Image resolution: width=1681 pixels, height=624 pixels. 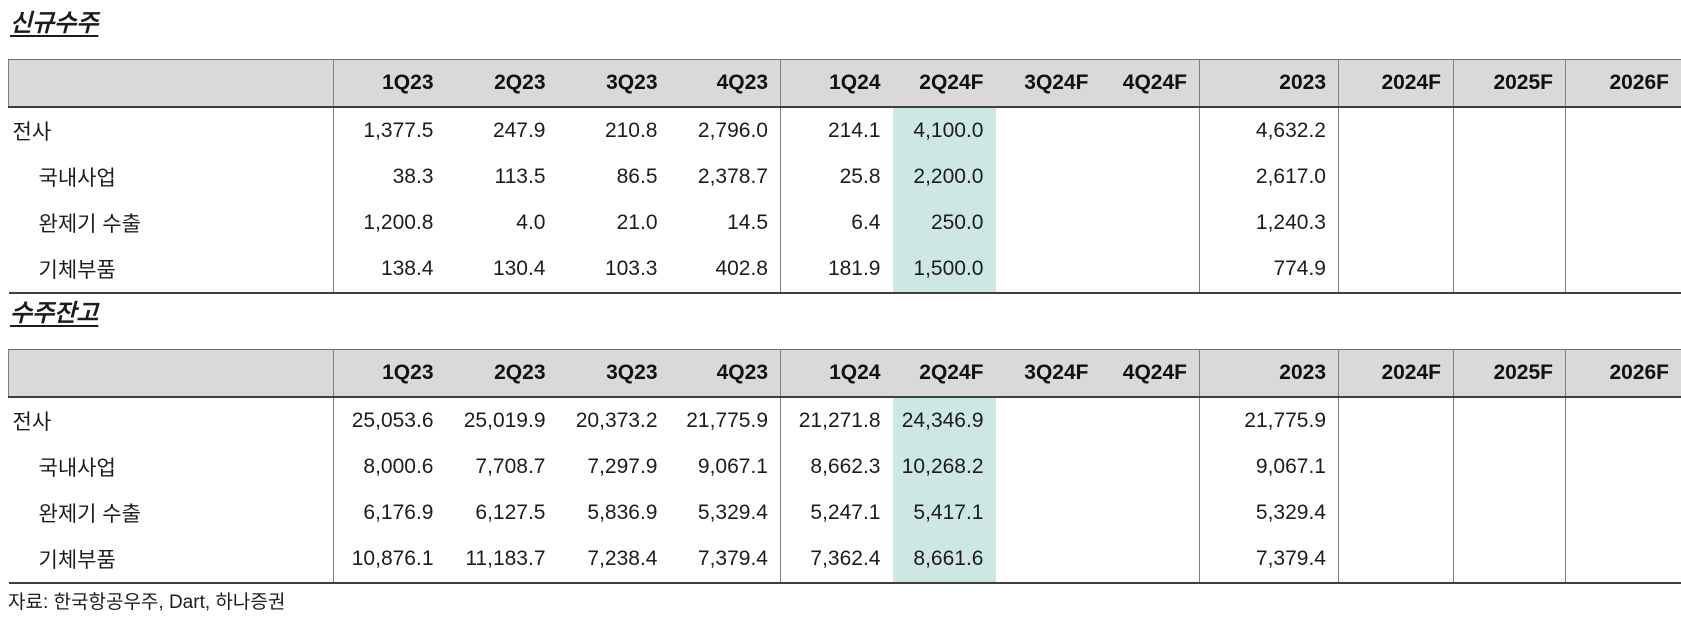 I want to click on value-cell: 21,271.8, so click(x=839, y=420).